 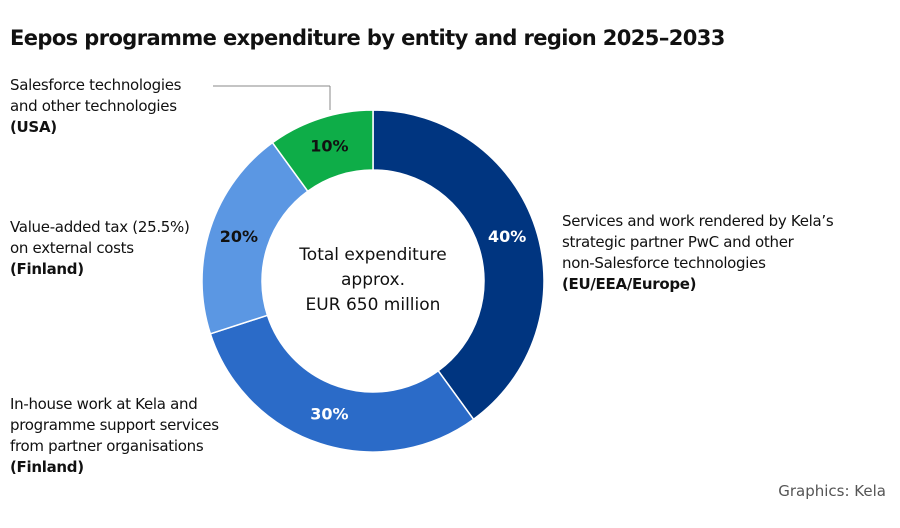 I want to click on source-credit: Graphics: Kela, so click(x=832, y=491).